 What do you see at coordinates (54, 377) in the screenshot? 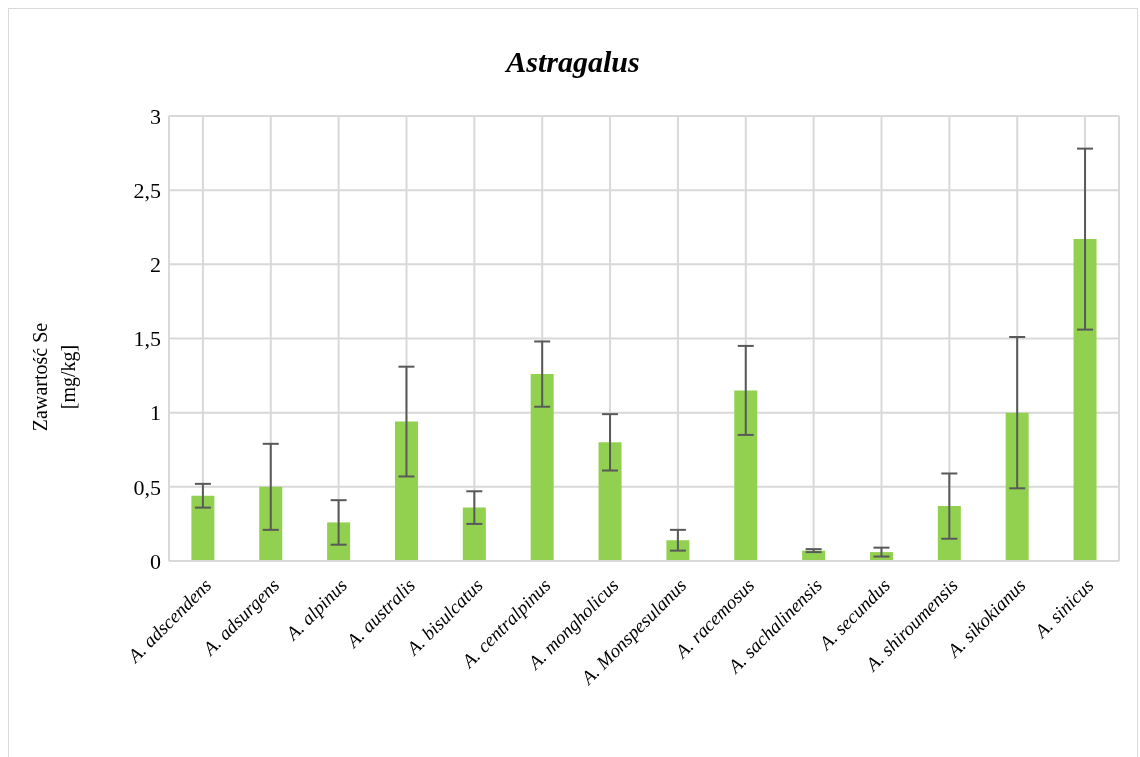
I see `y-axis-title: Zawartość Se [mg/kg]` at bounding box center [54, 377].